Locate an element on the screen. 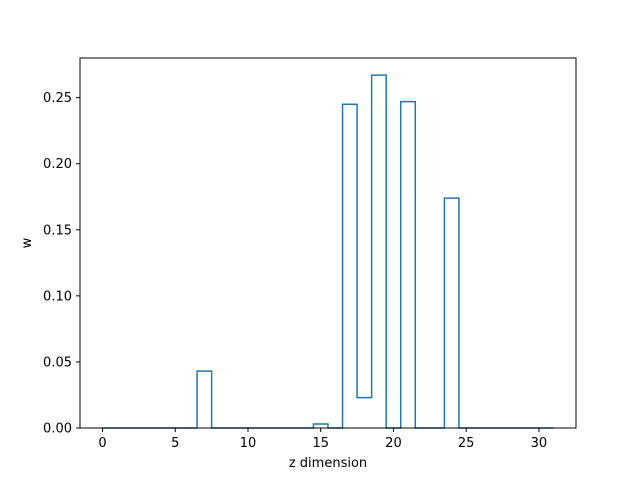 This screenshot has height=485, width=640. x-tick-label: 10 is located at coordinates (248, 443).